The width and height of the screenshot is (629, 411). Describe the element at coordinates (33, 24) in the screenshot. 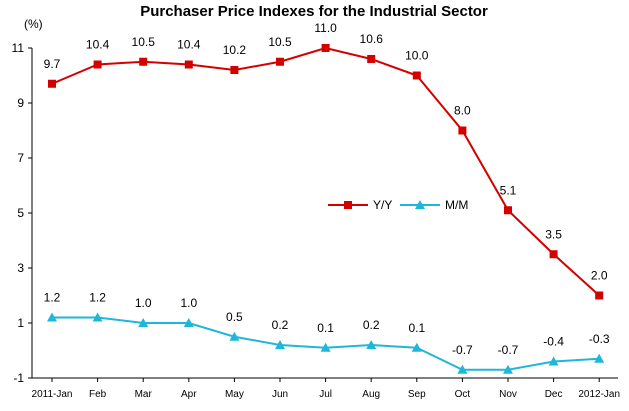

I see `y-unit-label: (%)` at that location.